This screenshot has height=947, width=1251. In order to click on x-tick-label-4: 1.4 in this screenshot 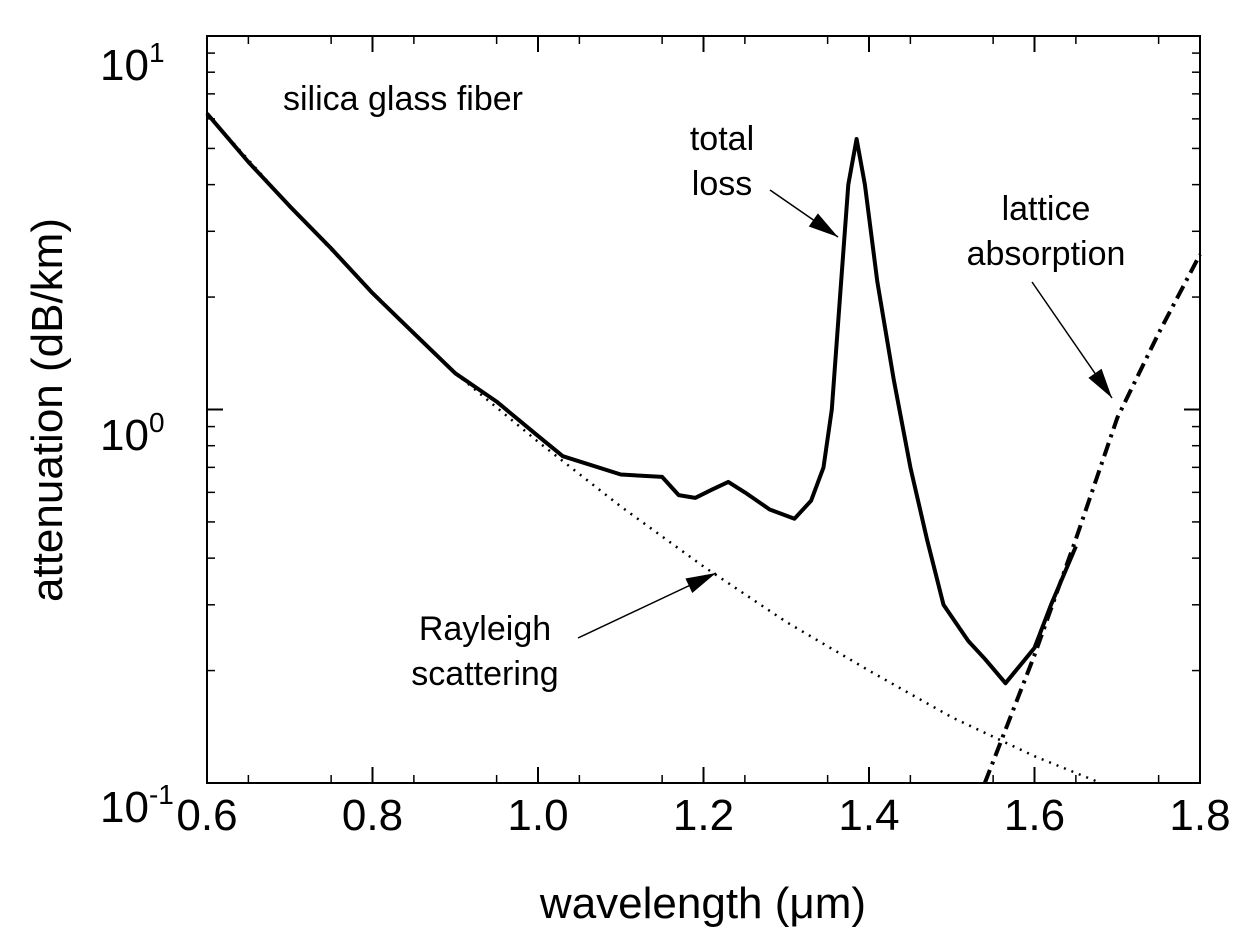, I will do `click(868, 815)`.